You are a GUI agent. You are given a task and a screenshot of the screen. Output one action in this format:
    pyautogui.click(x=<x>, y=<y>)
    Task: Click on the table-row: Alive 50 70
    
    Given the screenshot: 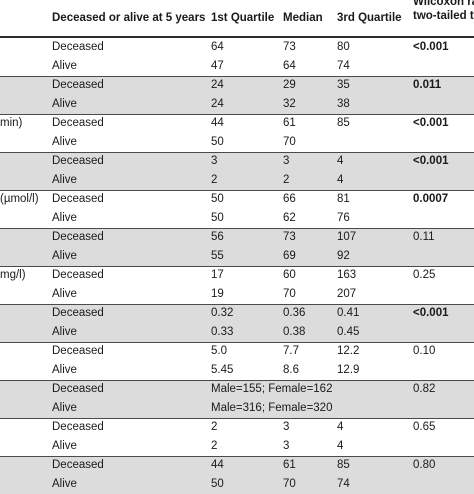 What is the action you would take?
    pyautogui.click(x=237, y=142)
    